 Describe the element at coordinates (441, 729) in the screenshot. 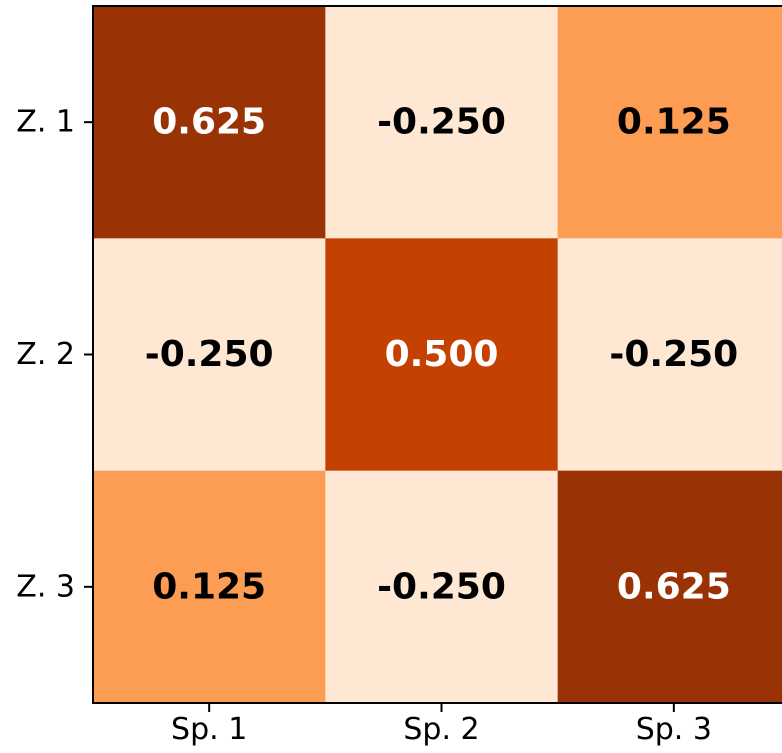

I see `x-tick-label: Sp. 2` at that location.